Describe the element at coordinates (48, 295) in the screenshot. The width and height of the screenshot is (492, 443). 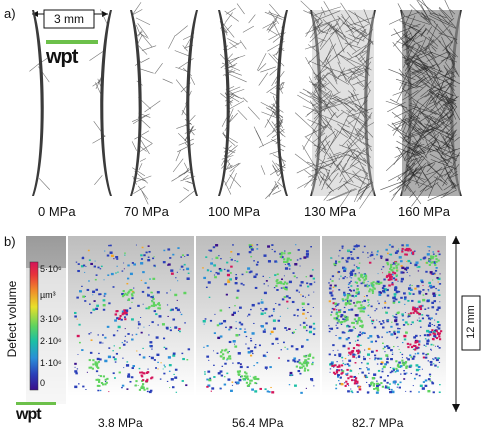
I see `colorbar-unit: µm³` at that location.